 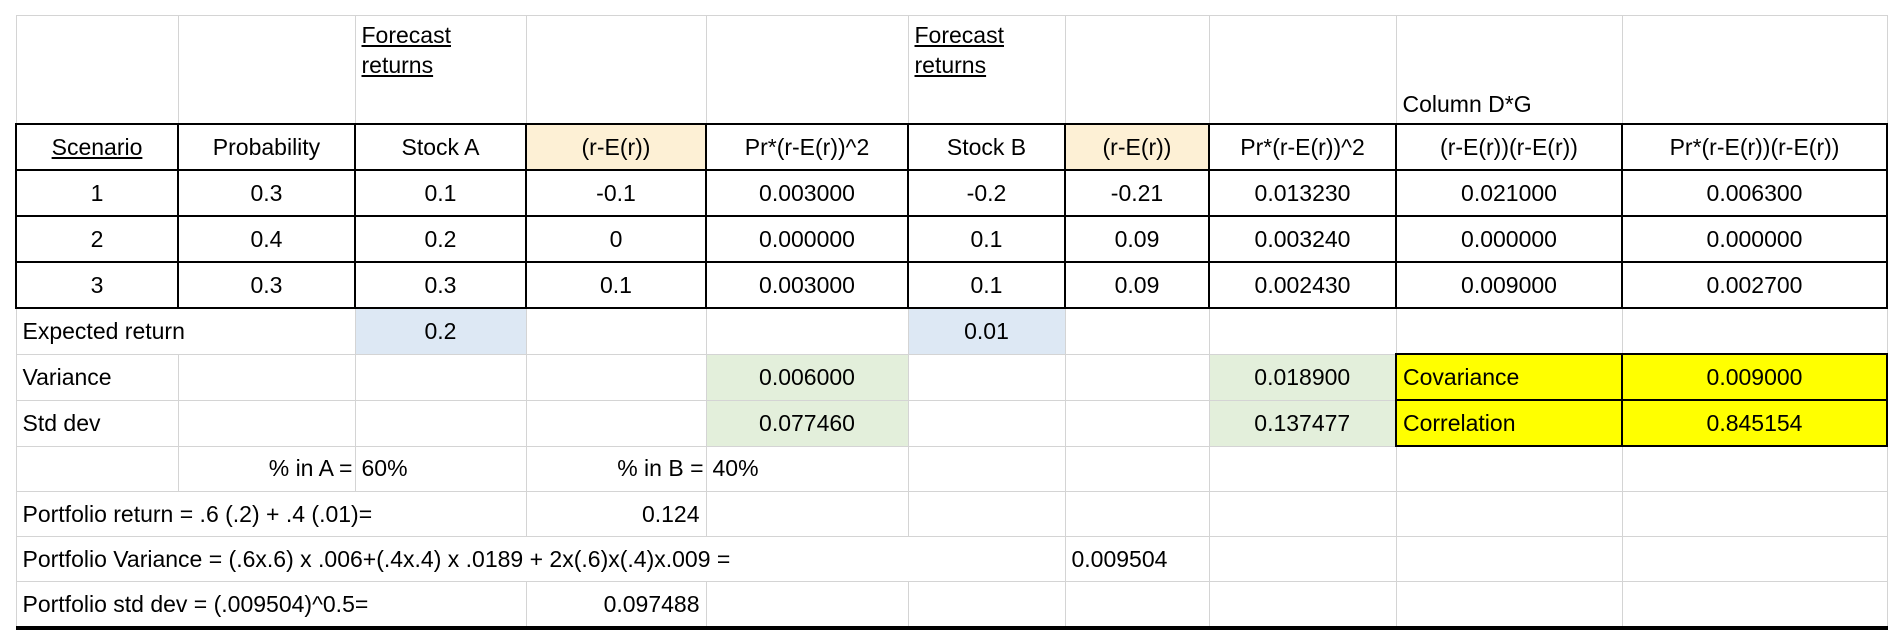 What do you see at coordinates (97, 377) in the screenshot?
I see `cell: Variance` at bounding box center [97, 377].